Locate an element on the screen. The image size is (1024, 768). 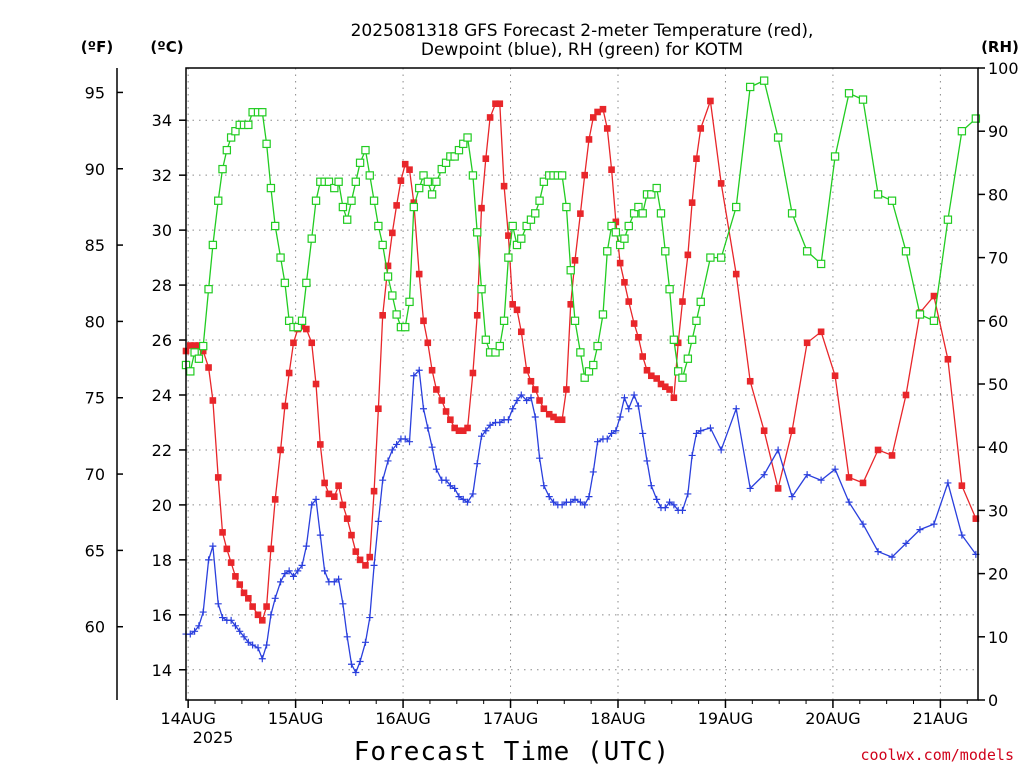
time-tick-label: 17AUG is located at coordinates (510, 718).